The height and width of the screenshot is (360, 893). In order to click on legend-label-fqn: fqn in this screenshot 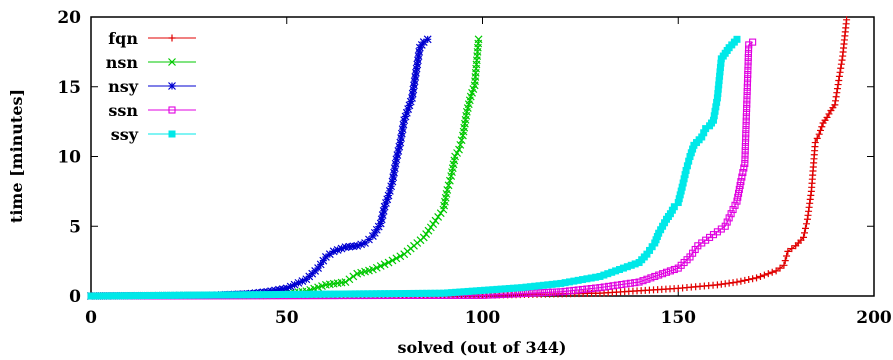, I will do `click(123, 38)`.